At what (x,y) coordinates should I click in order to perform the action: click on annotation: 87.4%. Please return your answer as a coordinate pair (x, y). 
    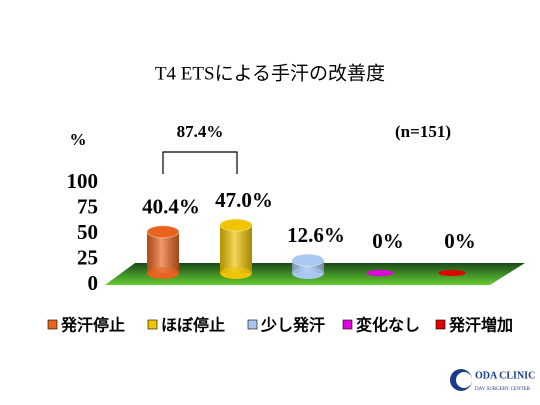
    Looking at the image, I should click on (200, 131).